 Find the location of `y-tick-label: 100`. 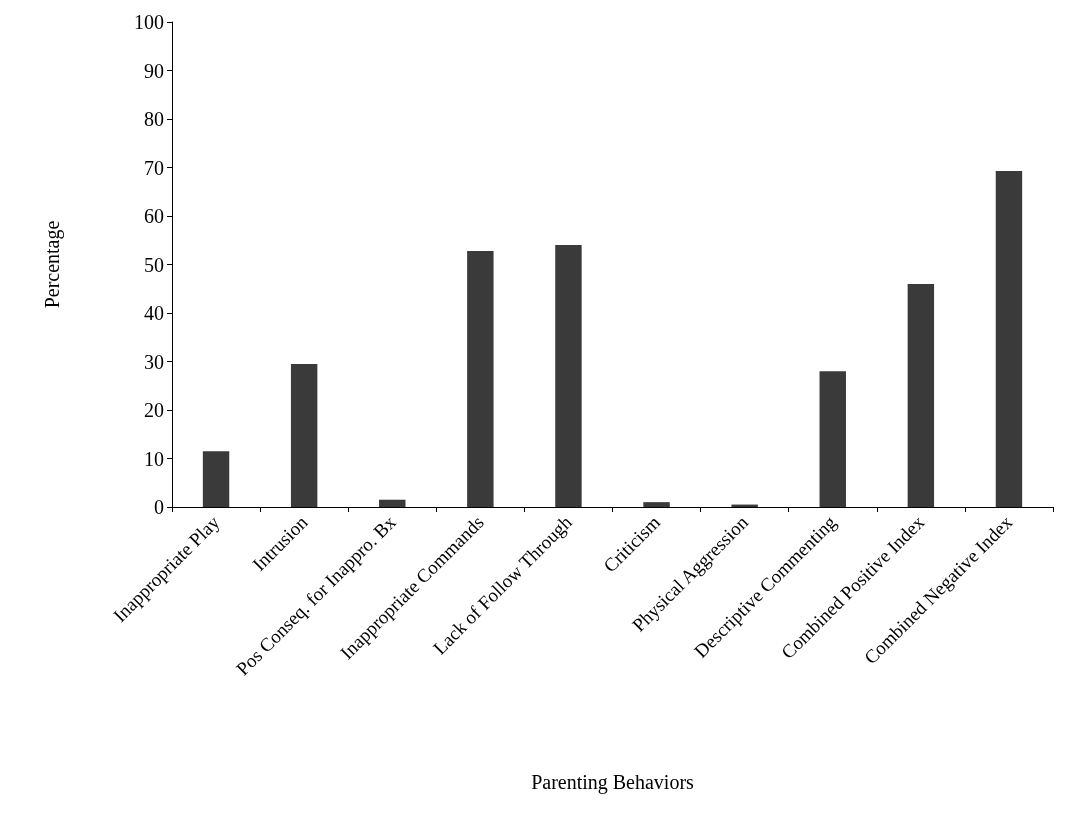

y-tick-label: 100 is located at coordinates (149, 22).